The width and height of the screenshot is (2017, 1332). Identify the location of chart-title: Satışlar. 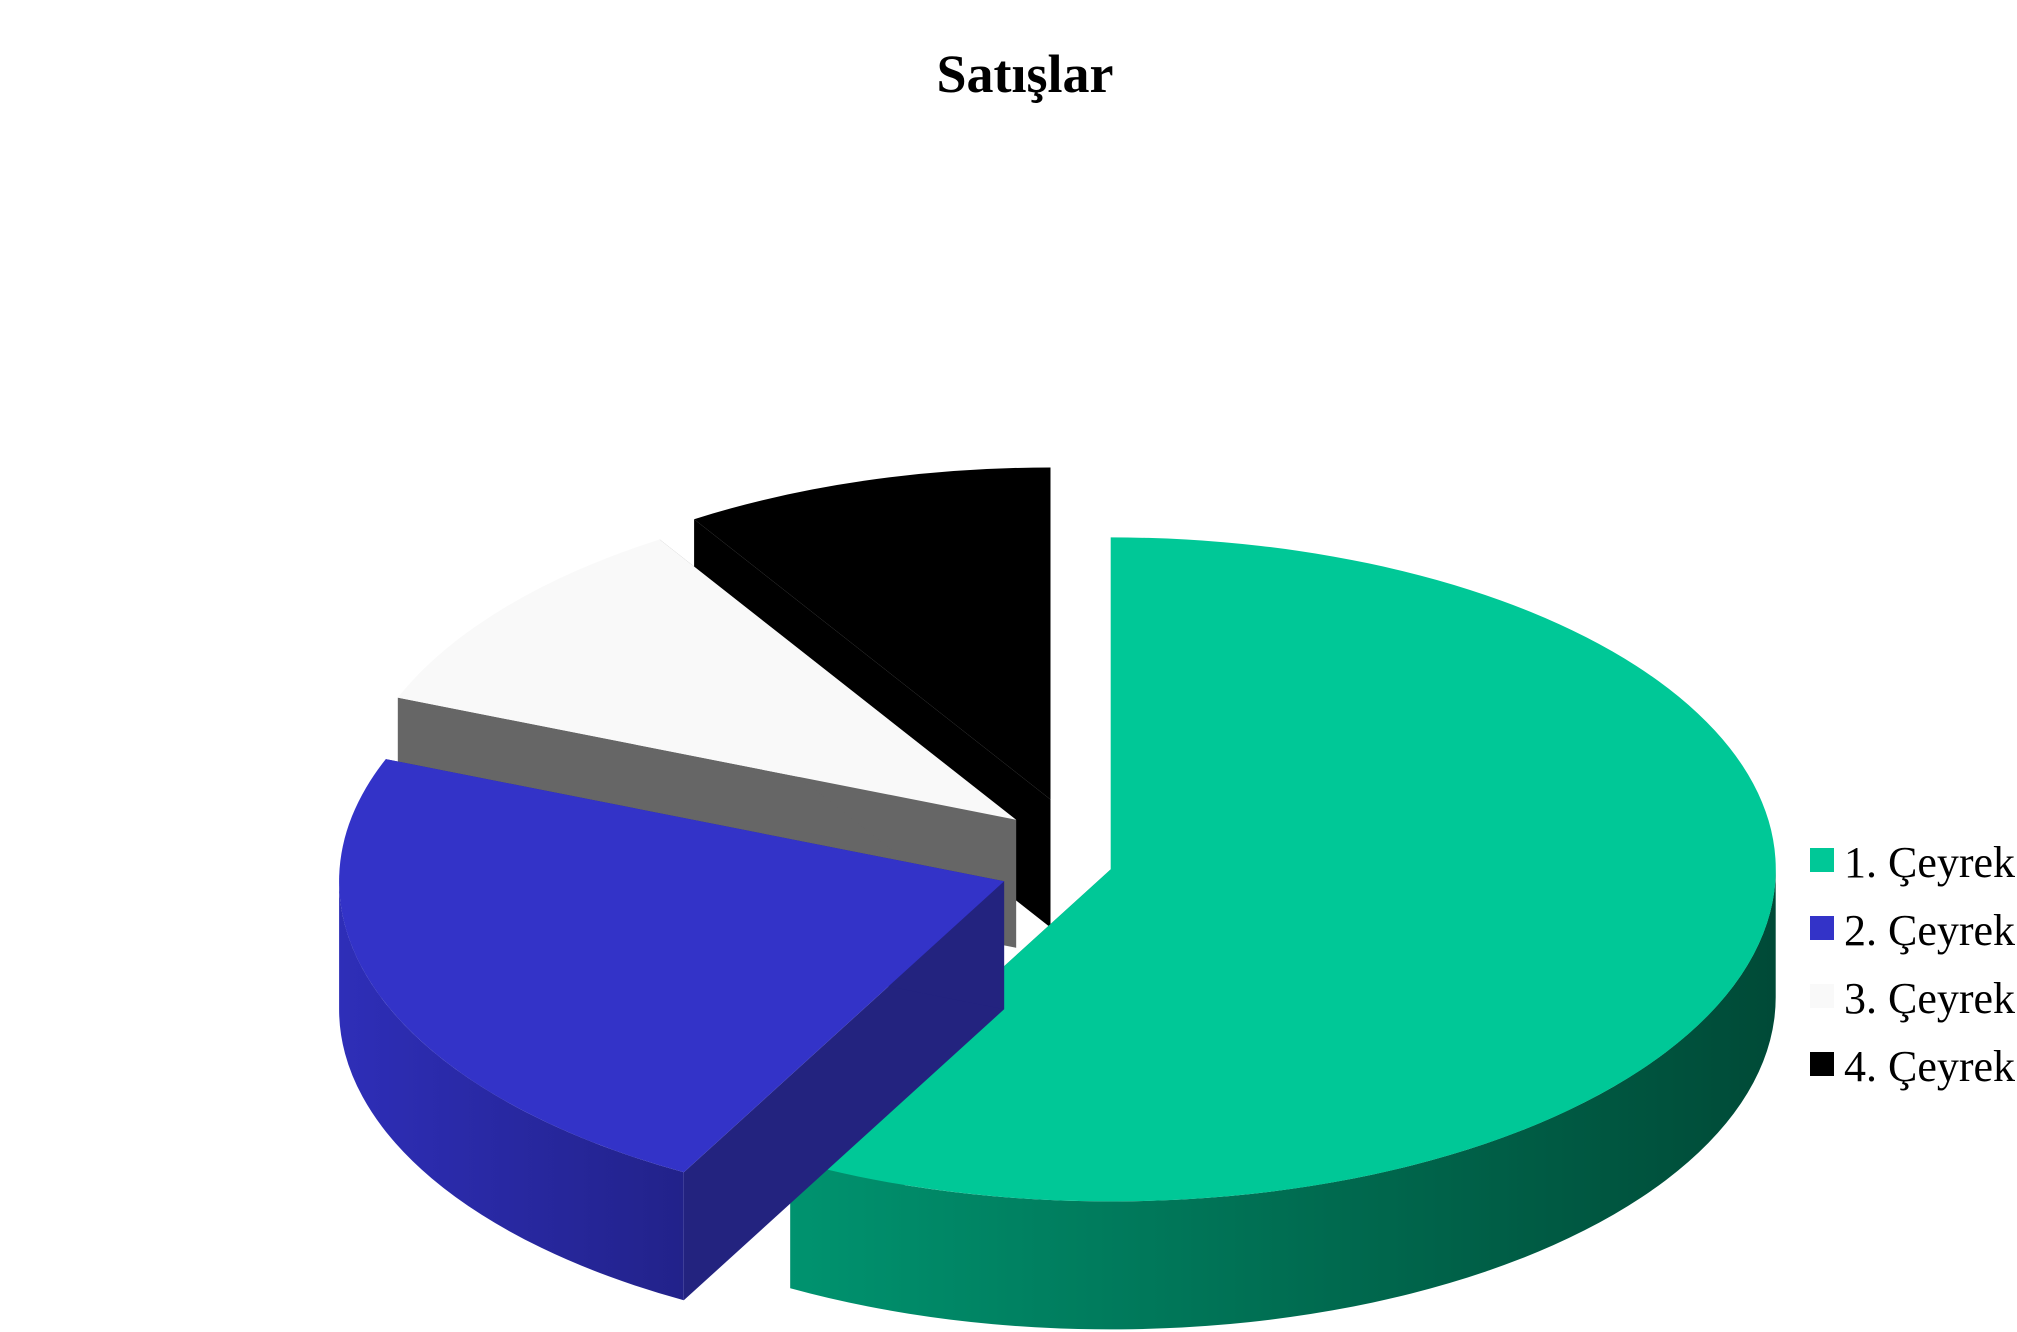
(1024, 74).